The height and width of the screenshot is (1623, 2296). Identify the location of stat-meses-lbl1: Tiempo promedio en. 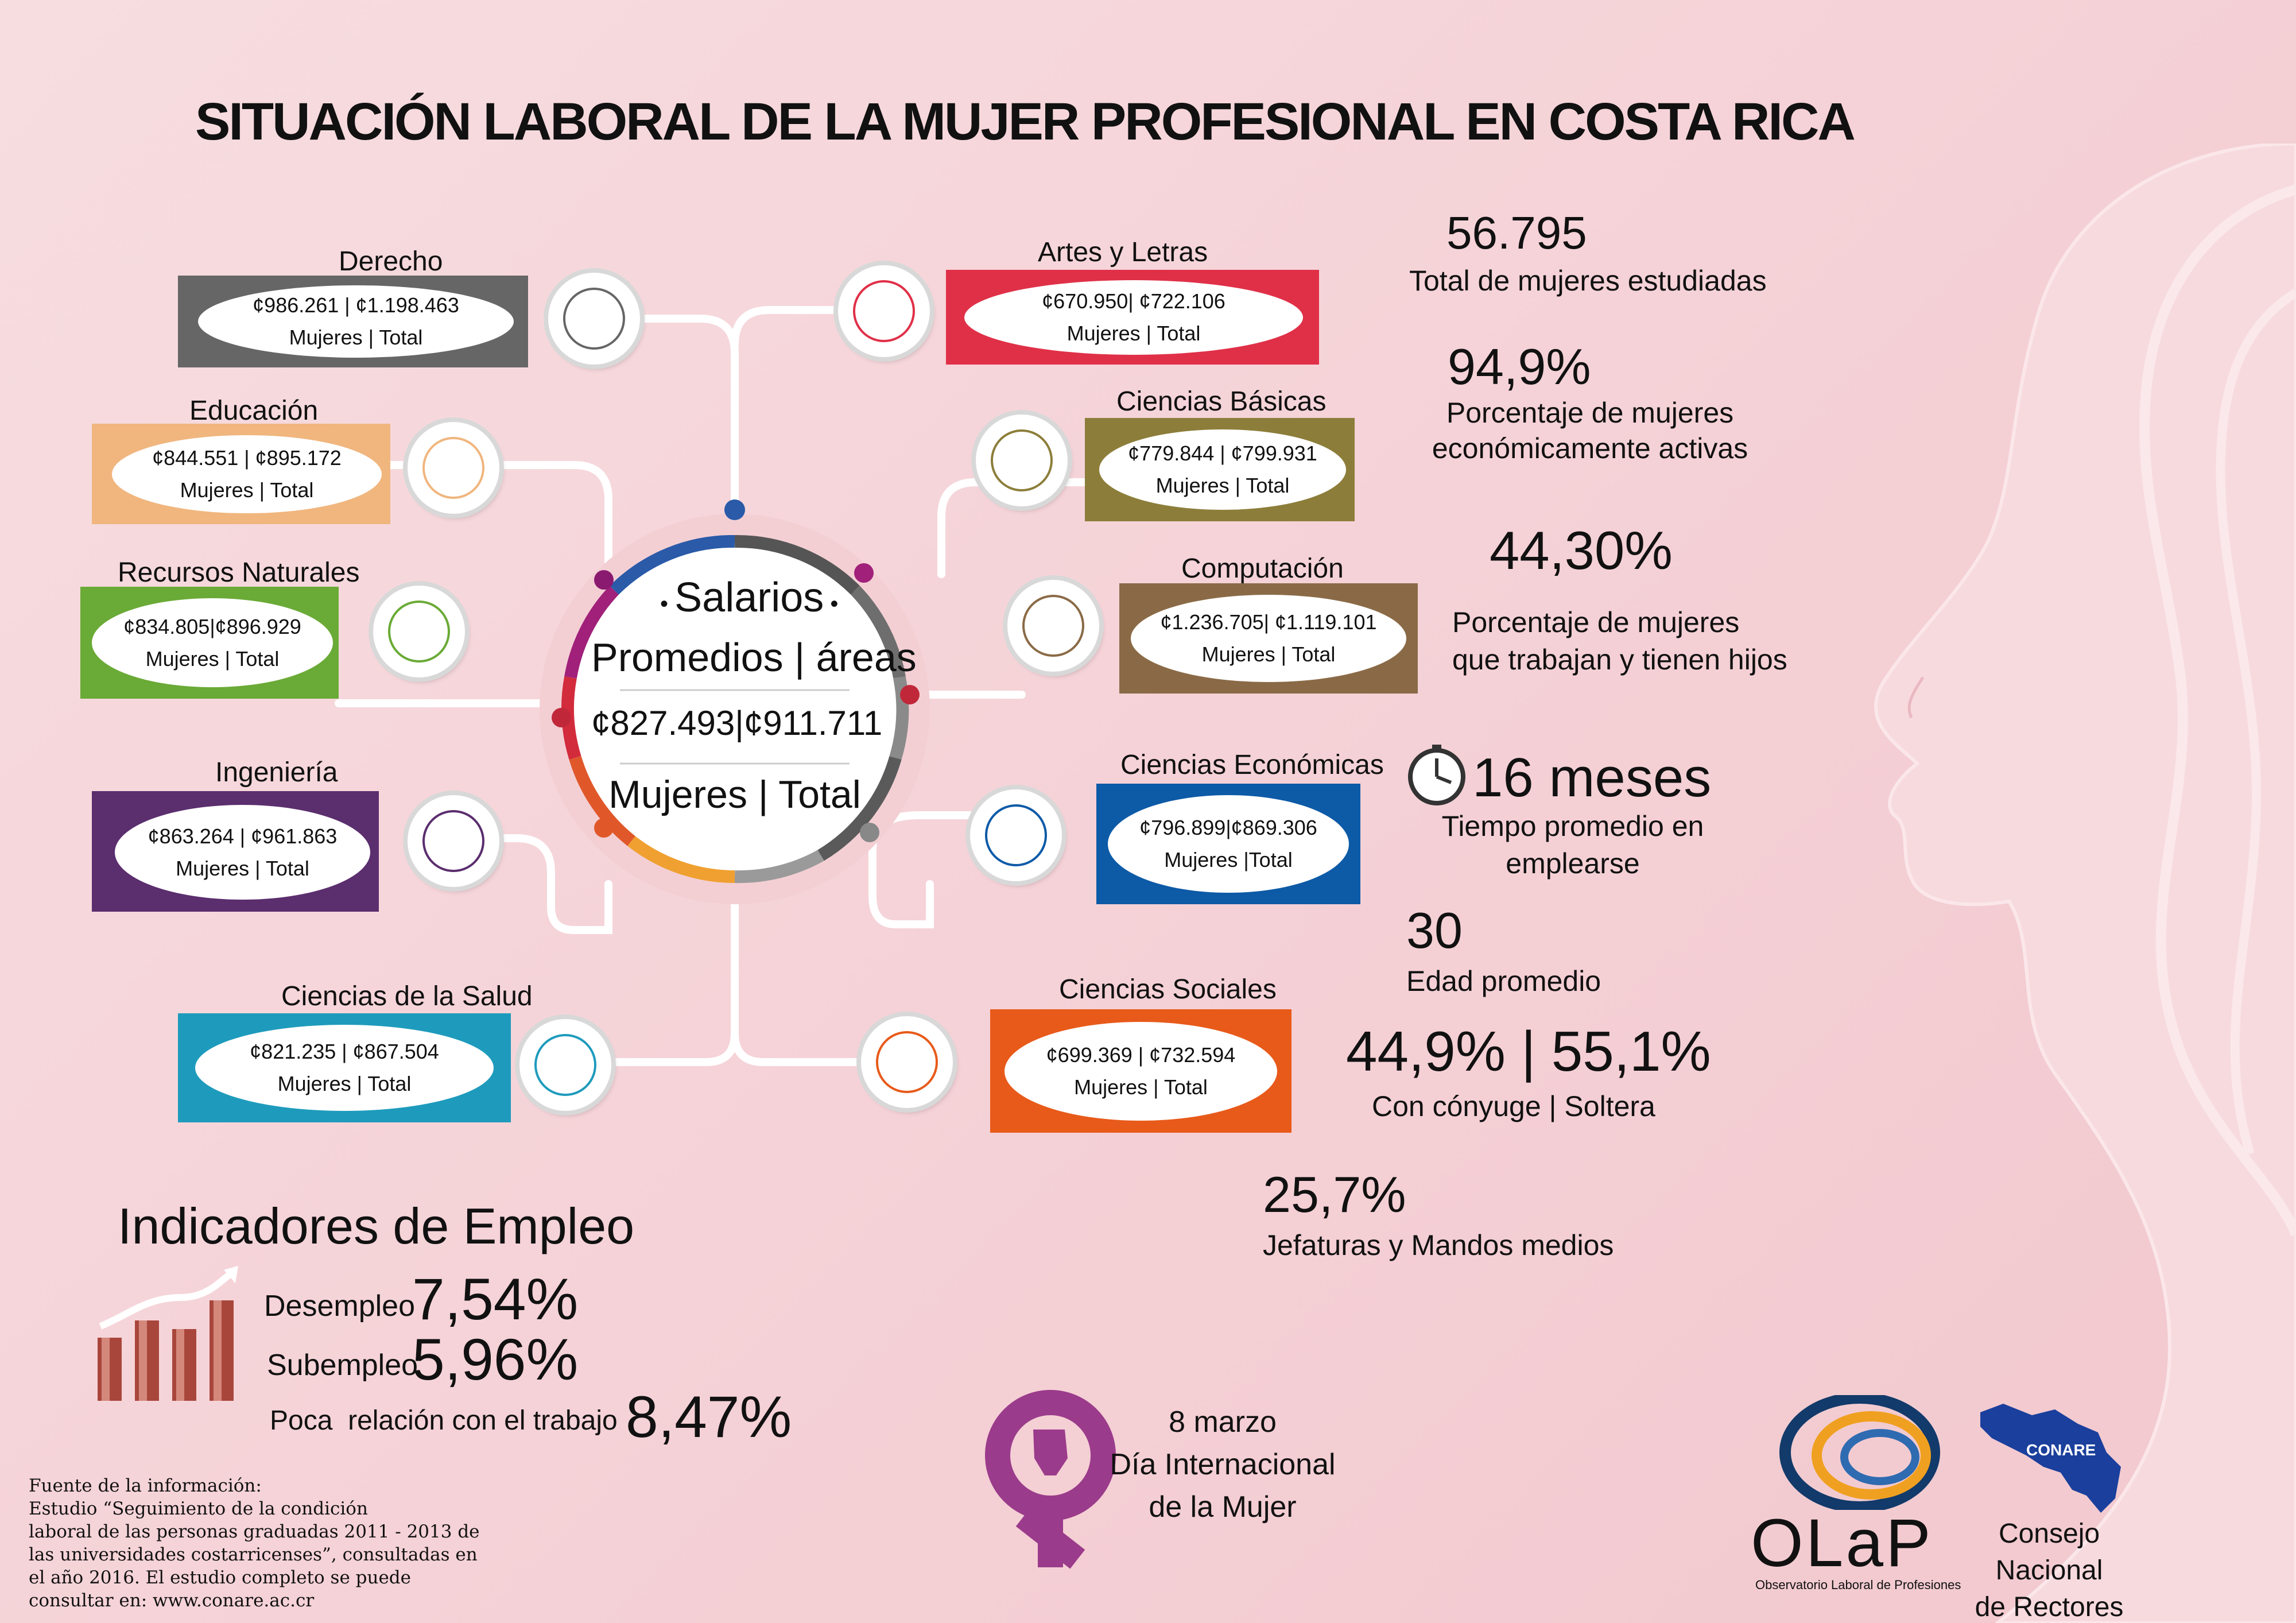
(1572, 826).